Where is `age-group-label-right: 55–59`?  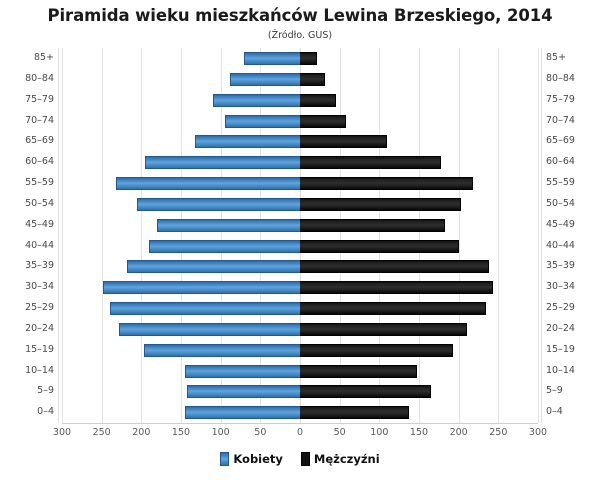 age-group-label-right: 55–59 is located at coordinates (560, 182).